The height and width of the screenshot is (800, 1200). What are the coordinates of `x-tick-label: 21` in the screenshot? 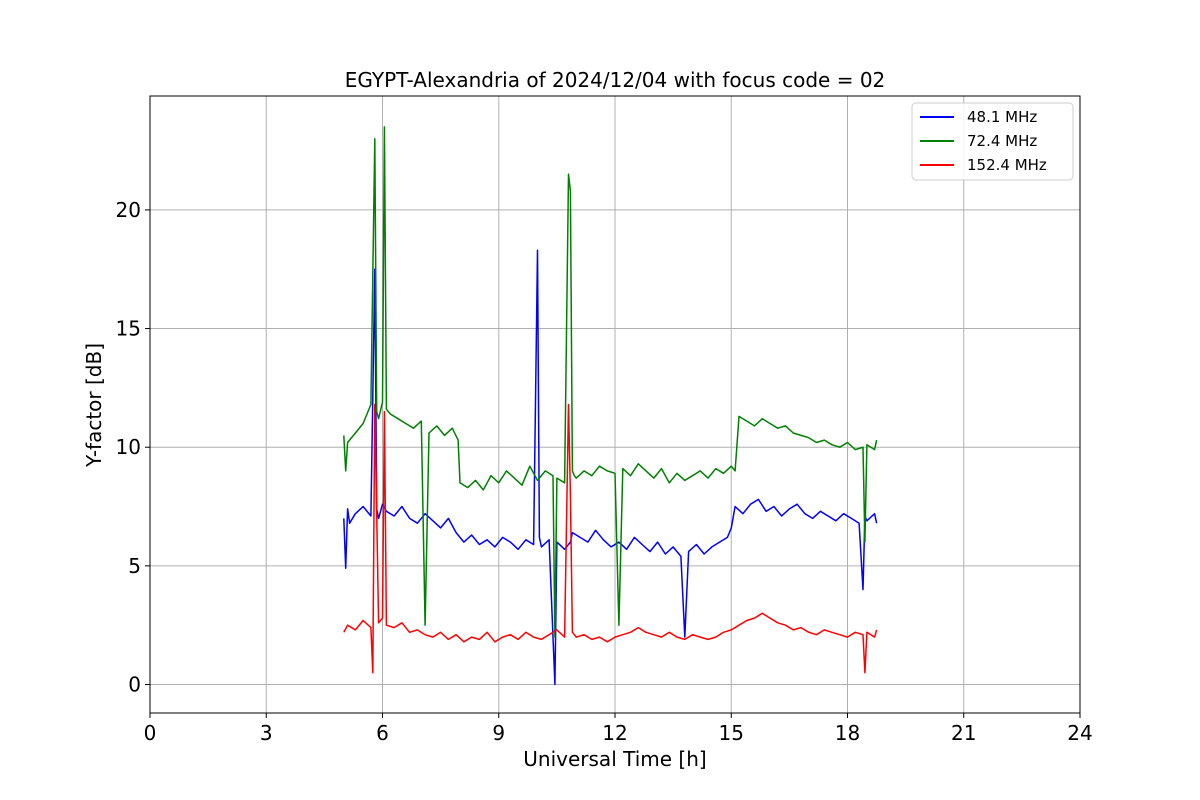 It's located at (963, 733).